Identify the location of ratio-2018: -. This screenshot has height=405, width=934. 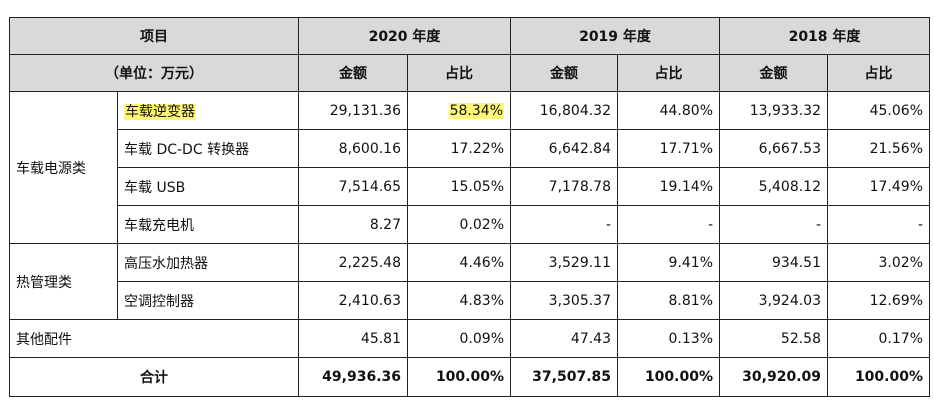
(878, 224).